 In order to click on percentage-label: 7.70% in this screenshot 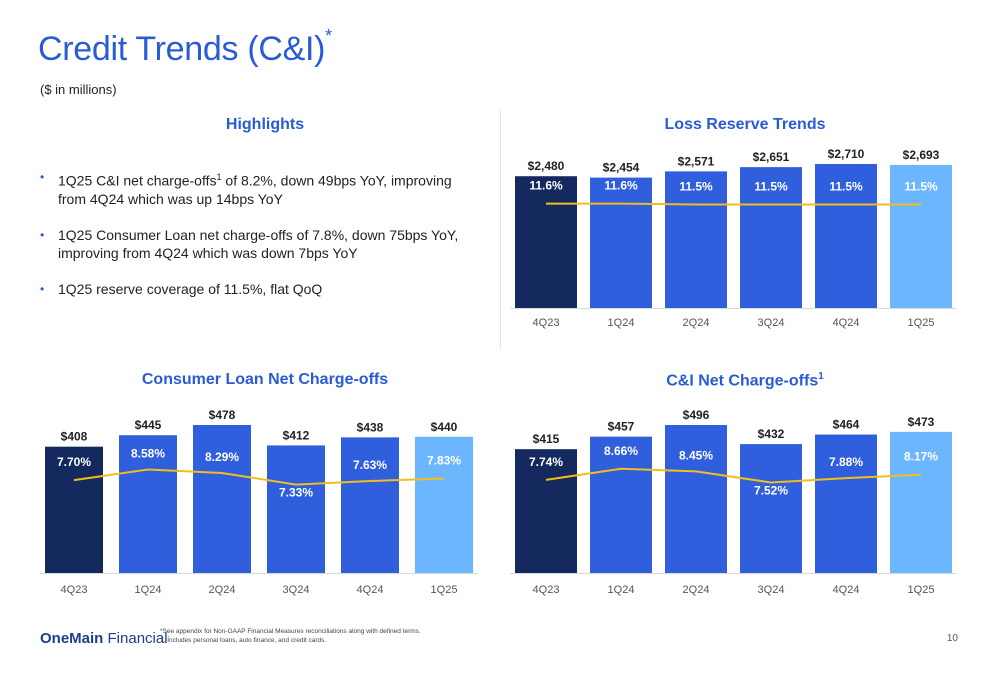, I will do `click(74, 462)`.